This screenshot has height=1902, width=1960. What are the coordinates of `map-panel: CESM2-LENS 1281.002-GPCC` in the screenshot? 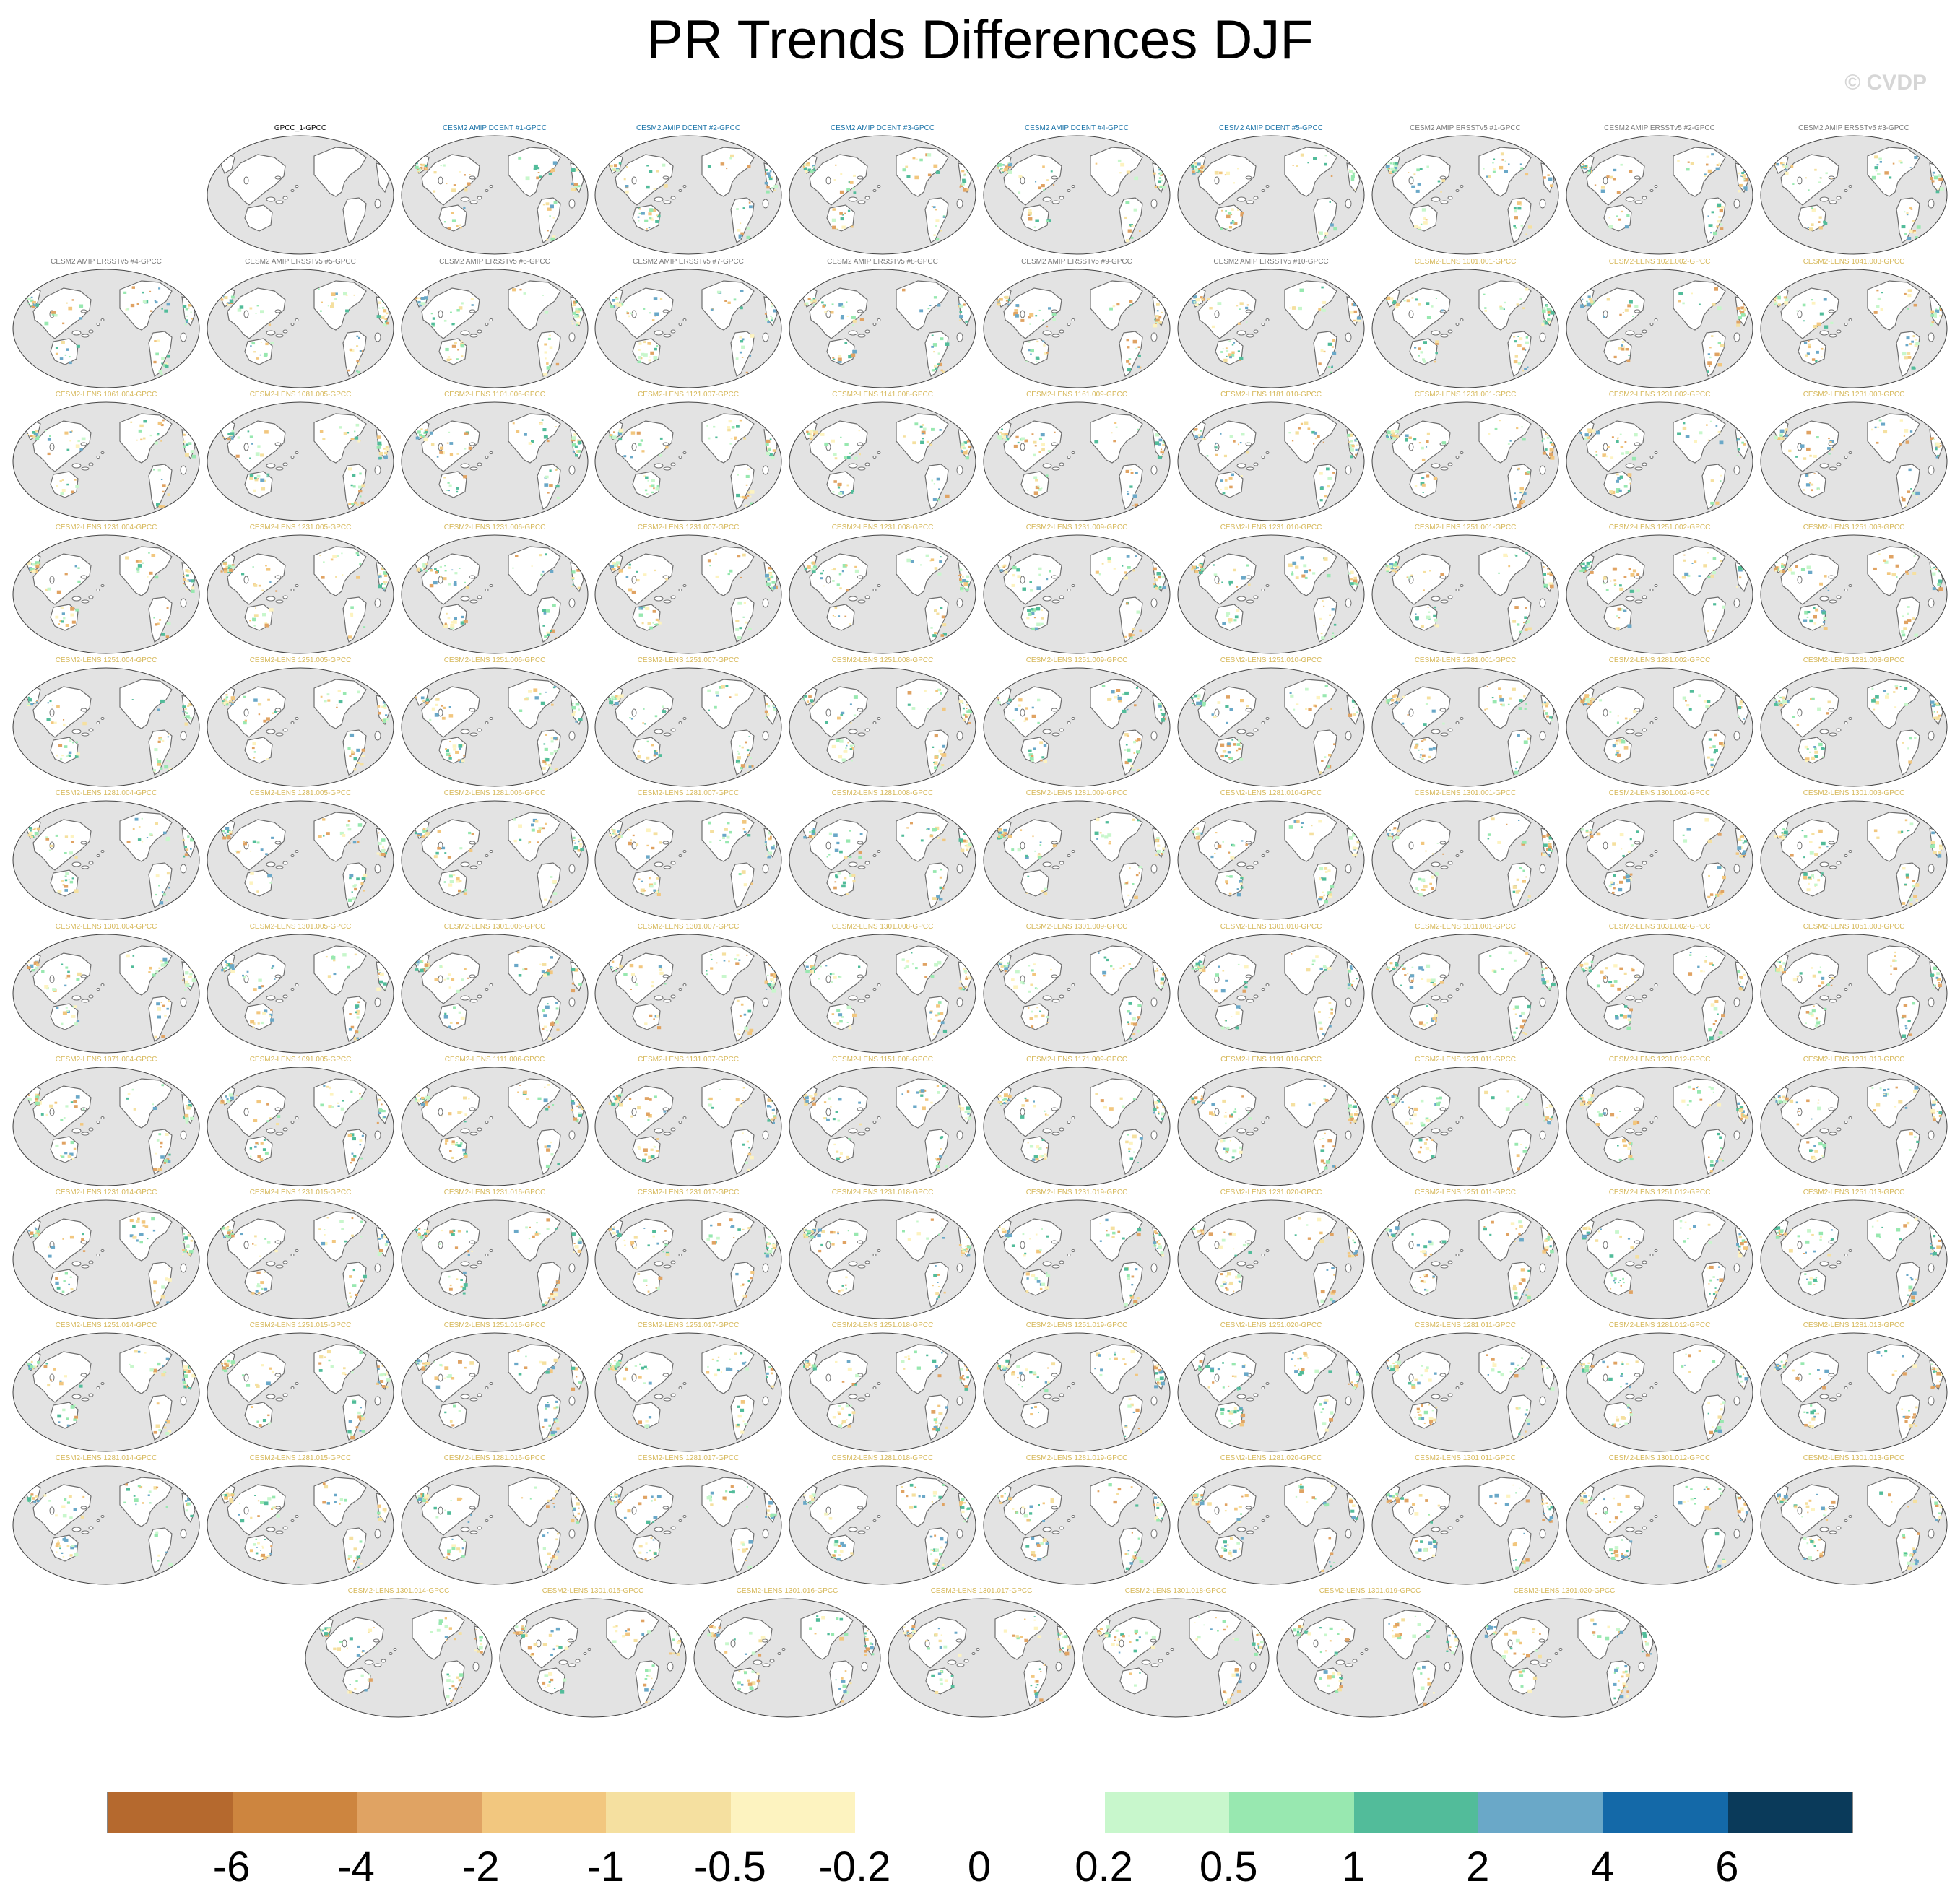 It's located at (1659, 722).